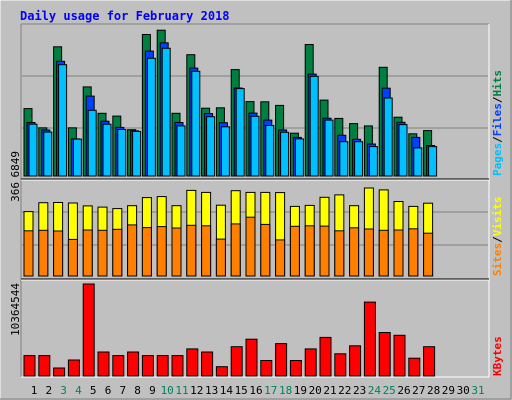 The image size is (512, 400). Describe the element at coordinates (497, 217) in the screenshot. I see `legend-item-visits: Visits` at that location.